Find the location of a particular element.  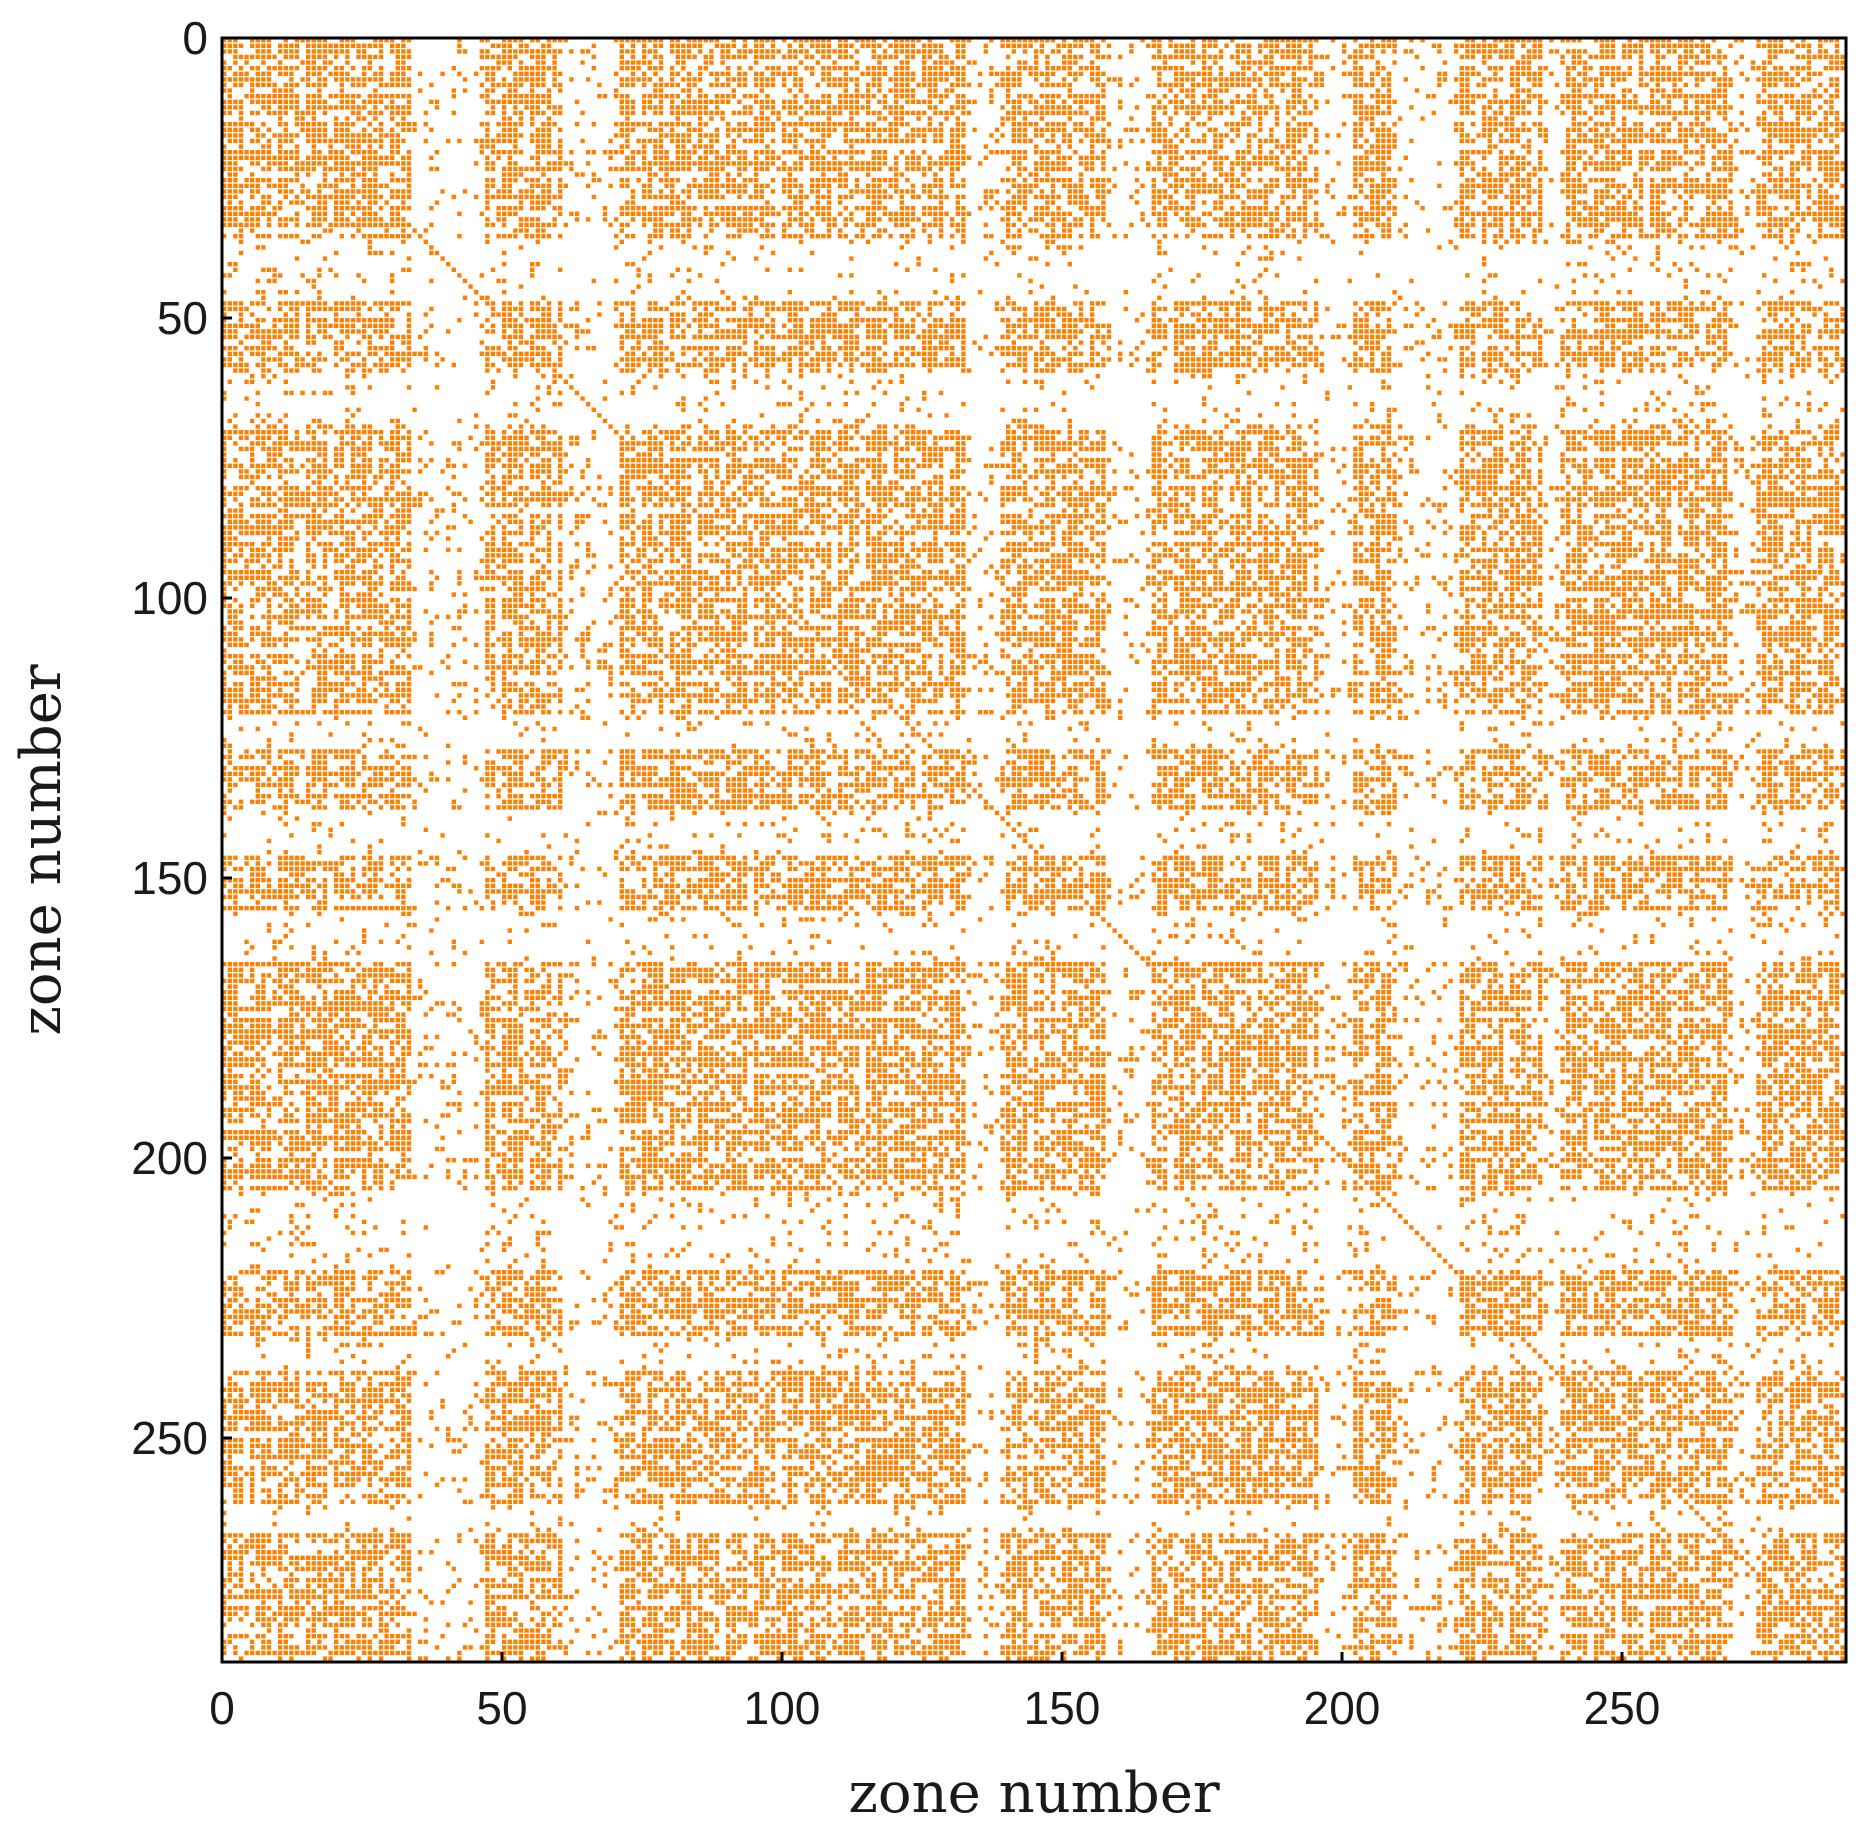

x-tick-label: 150 is located at coordinates (1062, 1708).